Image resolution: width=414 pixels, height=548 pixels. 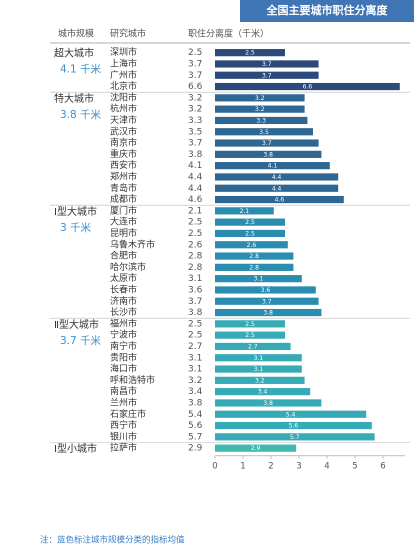 What do you see at coordinates (132, 380) in the screenshot?
I see `y-tick-label: 呼和浩特市` at bounding box center [132, 380].